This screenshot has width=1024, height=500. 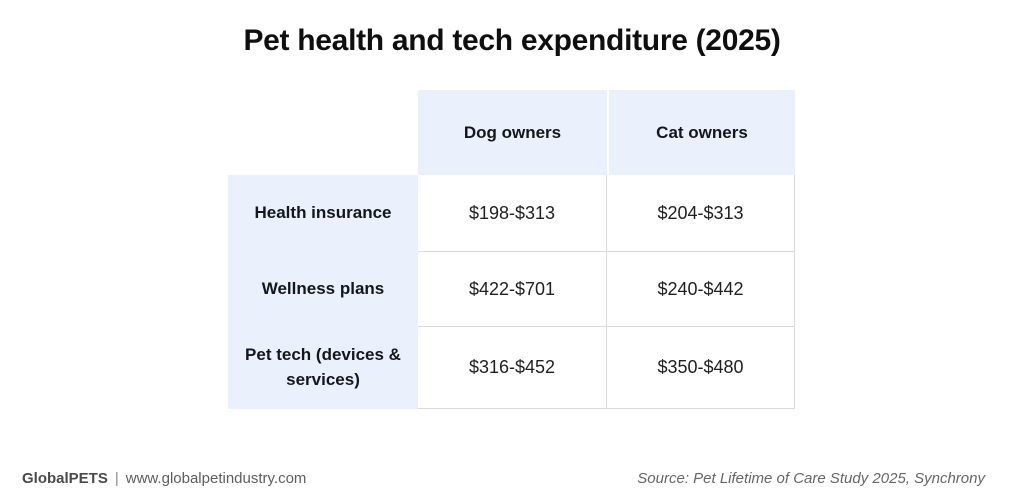 I want to click on brand-name: GlobalPETS, so click(x=65, y=478).